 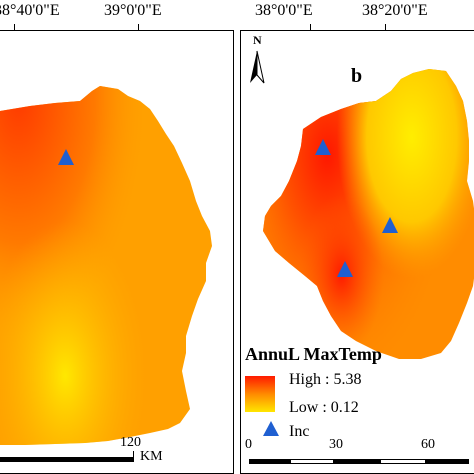 What do you see at coordinates (133, 10) in the screenshot?
I see `longitude-label-3900: 39°0'0"E` at bounding box center [133, 10].